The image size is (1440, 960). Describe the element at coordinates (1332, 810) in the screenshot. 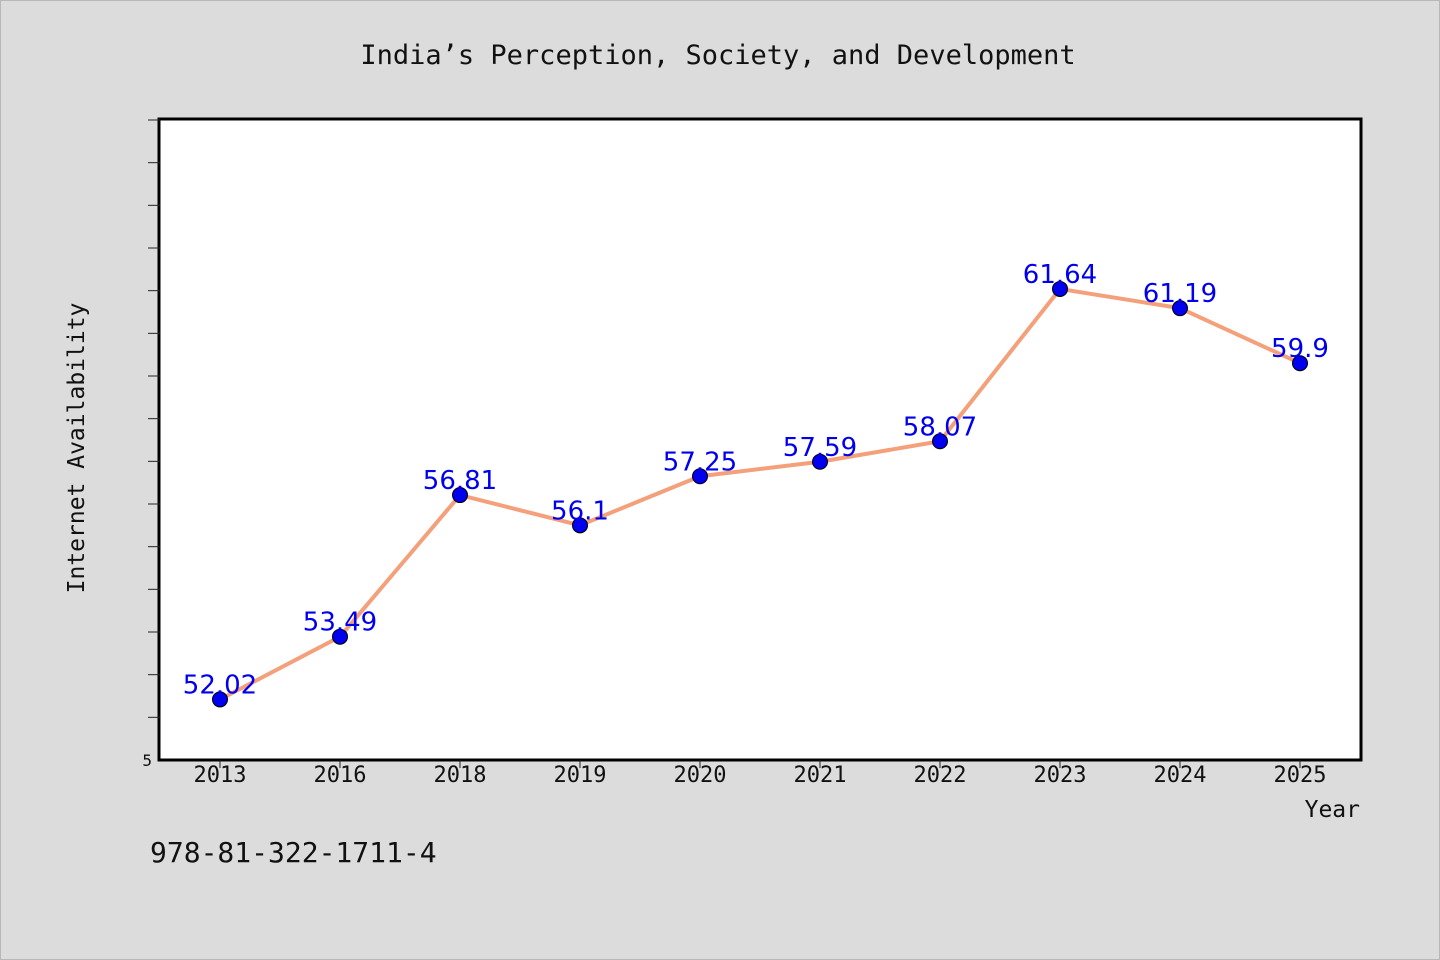

I see `x-axis-label: Year` at that location.